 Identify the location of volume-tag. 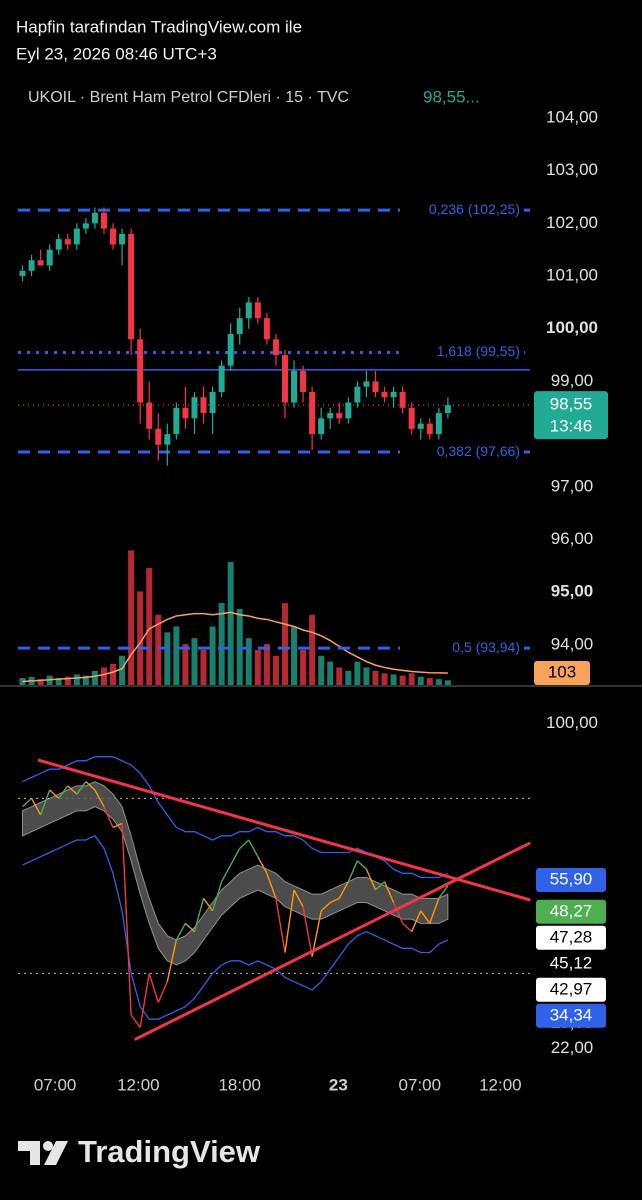
(562, 672).